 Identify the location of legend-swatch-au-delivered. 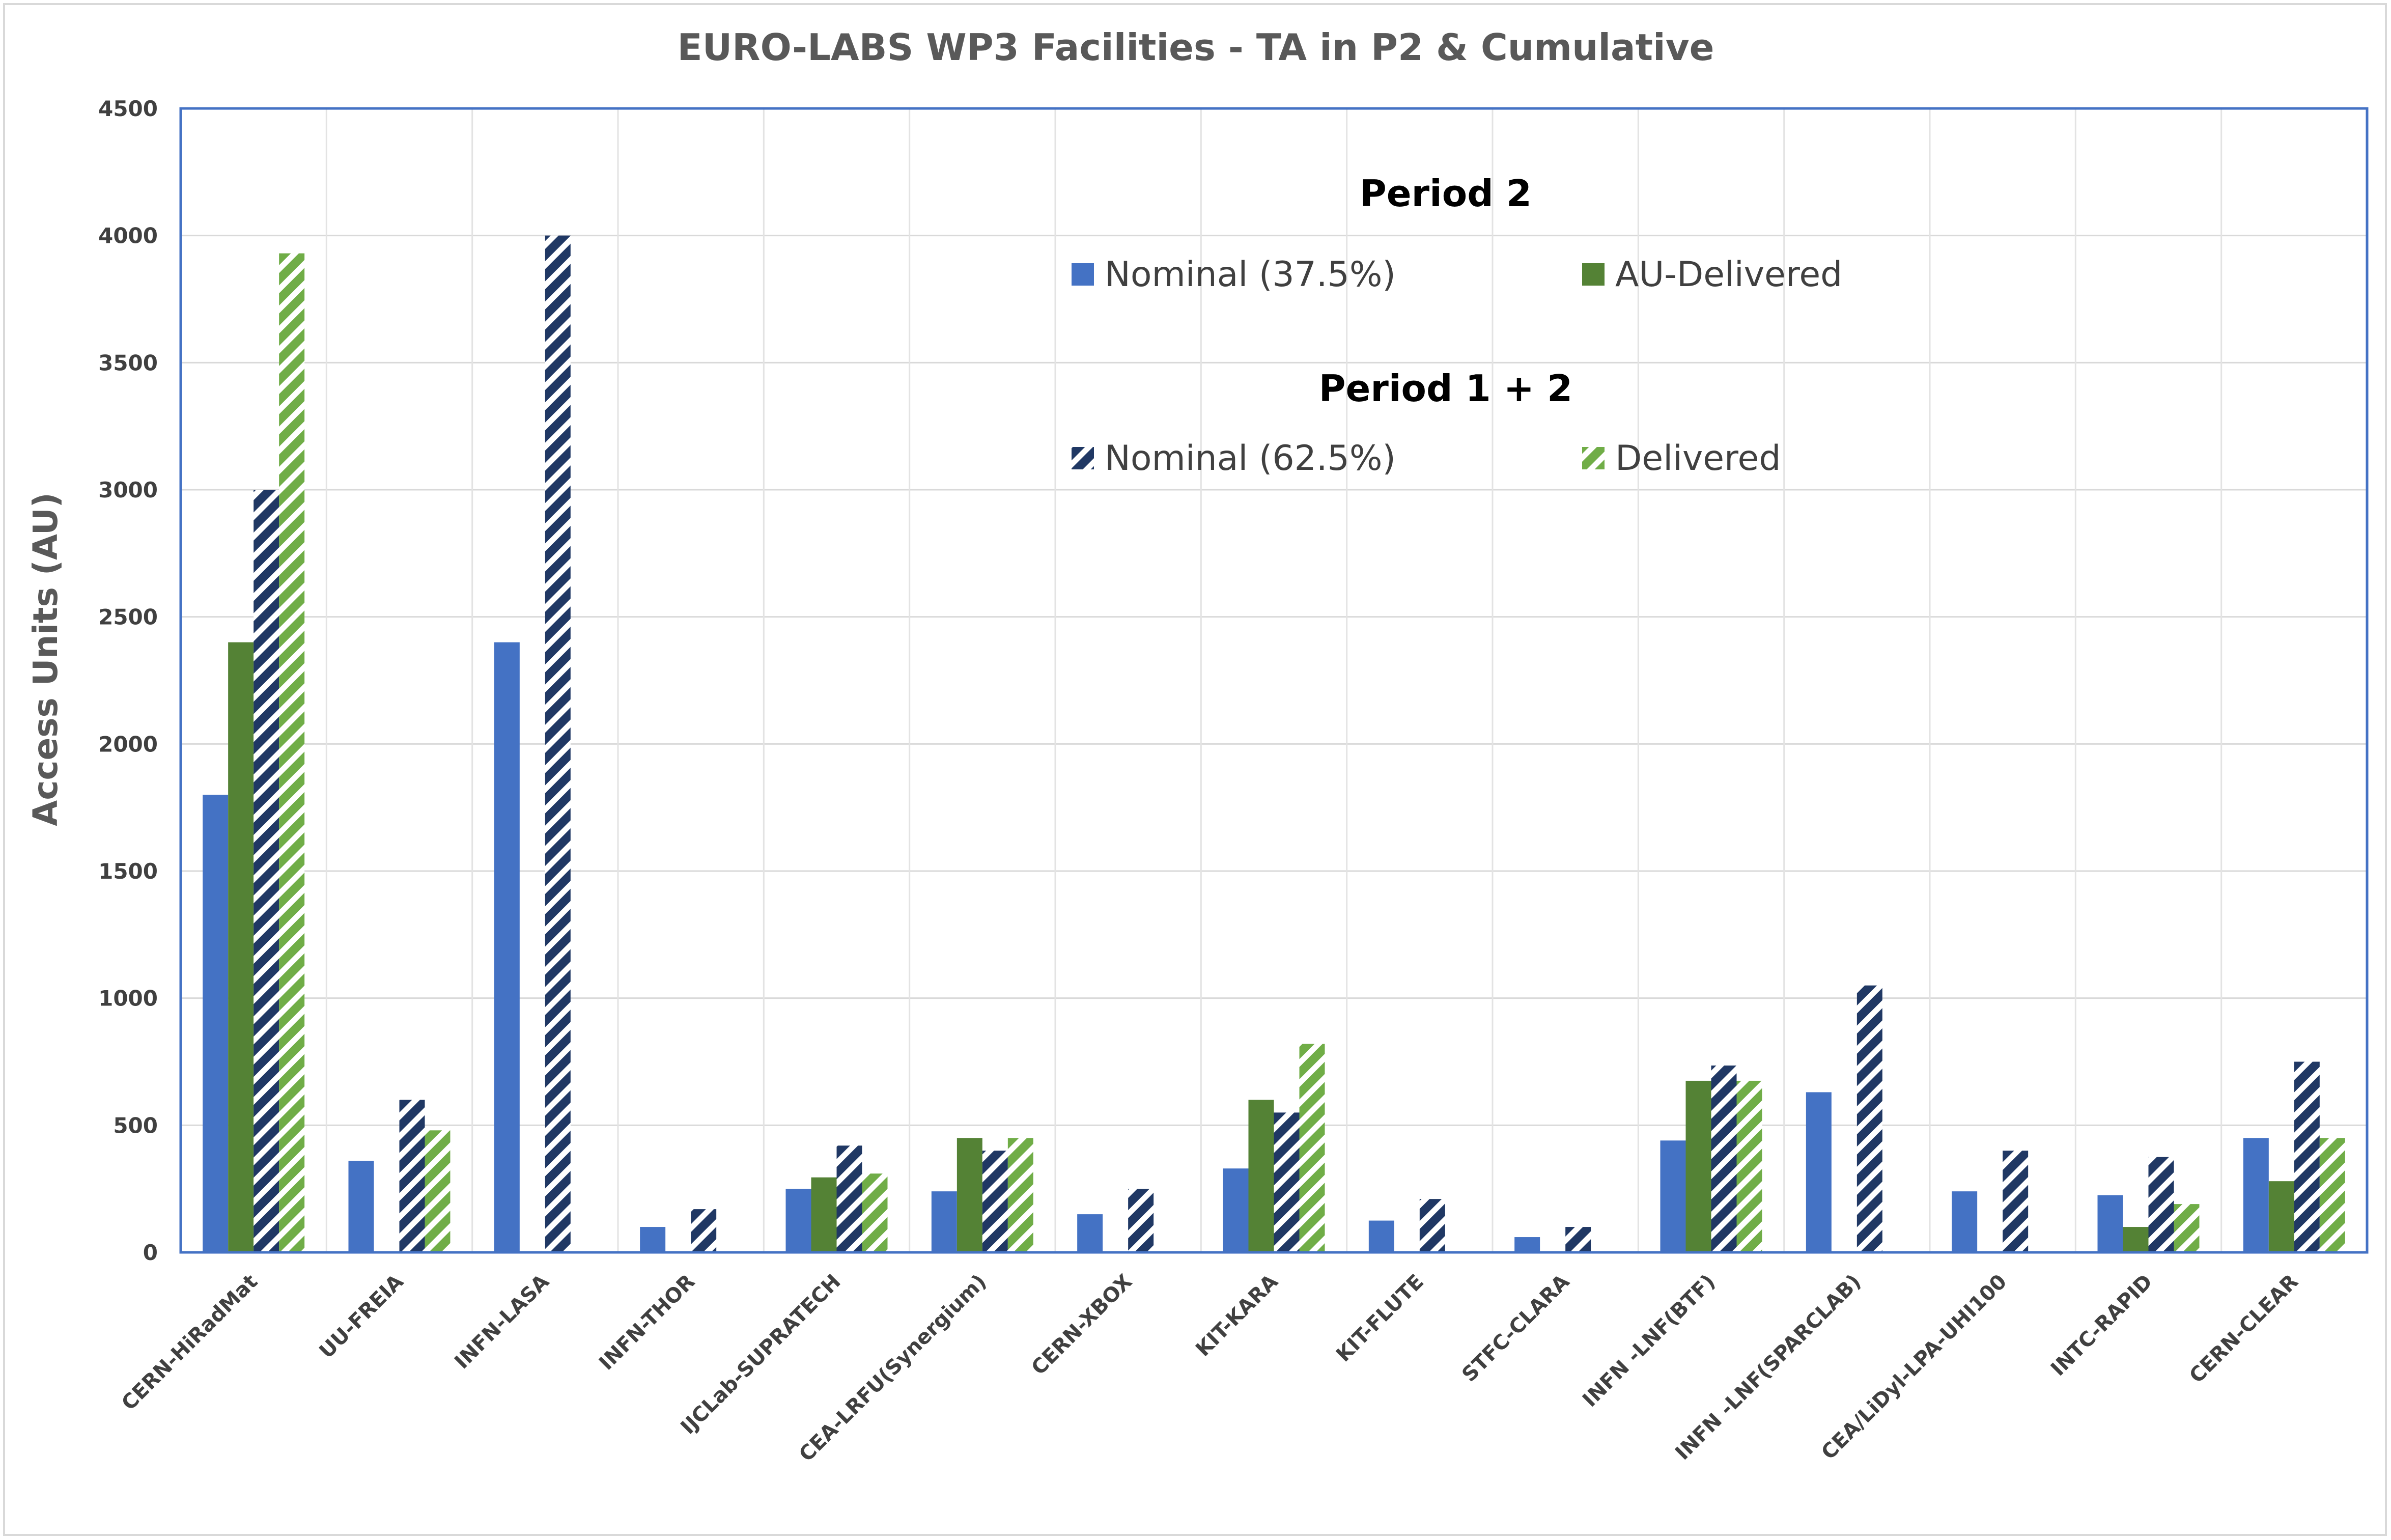
(1593, 274).